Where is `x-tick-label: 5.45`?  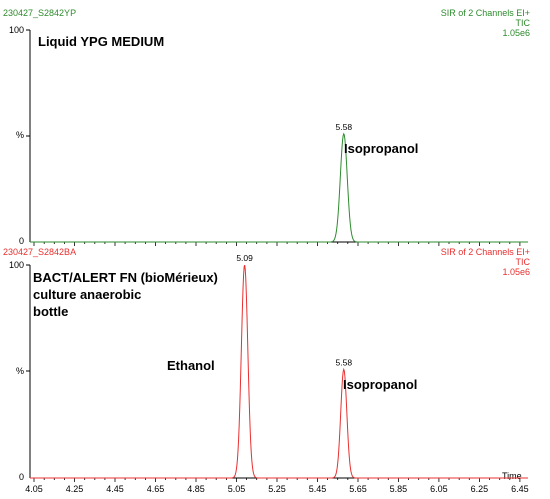
x-tick-label: 5.45 is located at coordinates (318, 489).